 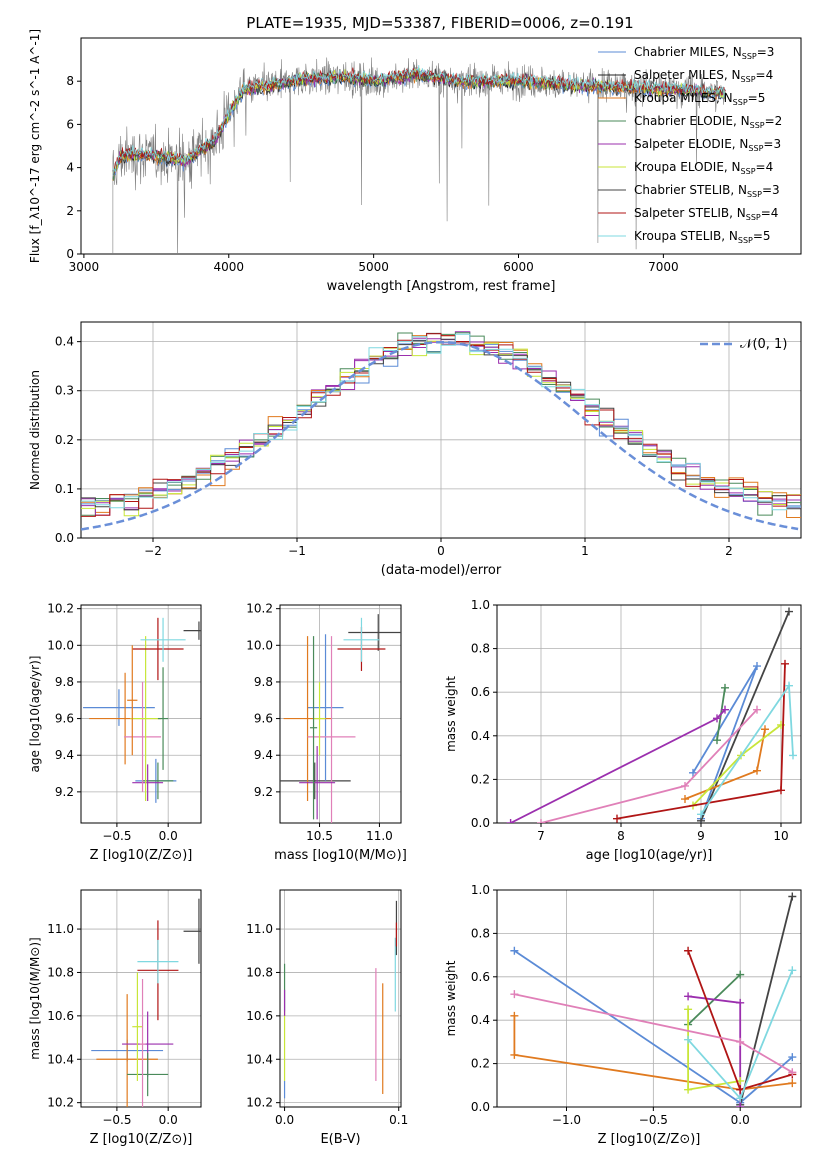 What do you see at coordinates (319, 836) in the screenshot?
I see `x-tick-label: 10.5` at bounding box center [319, 836].